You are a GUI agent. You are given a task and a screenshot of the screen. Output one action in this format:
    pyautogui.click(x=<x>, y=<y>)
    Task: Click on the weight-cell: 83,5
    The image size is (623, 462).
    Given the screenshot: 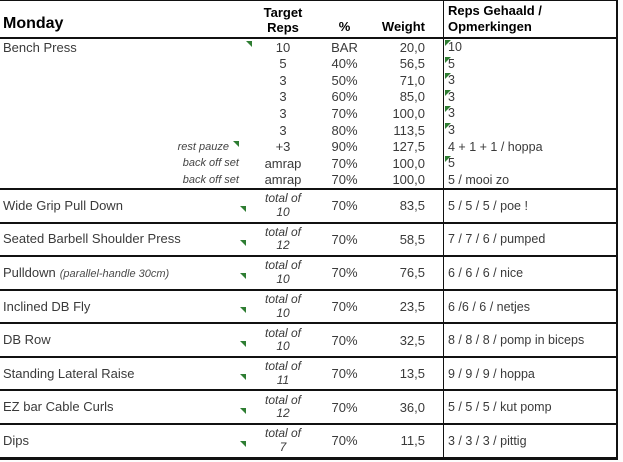 What is the action you would take?
    pyautogui.click(x=412, y=206)
    